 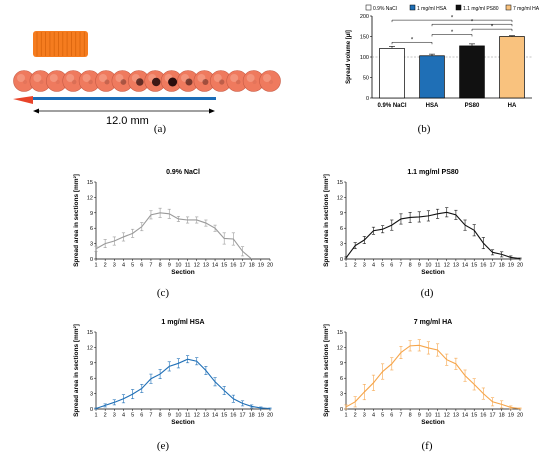 I want to click on legend-label: 1.1 mg/ml PS80, so click(x=481, y=9).